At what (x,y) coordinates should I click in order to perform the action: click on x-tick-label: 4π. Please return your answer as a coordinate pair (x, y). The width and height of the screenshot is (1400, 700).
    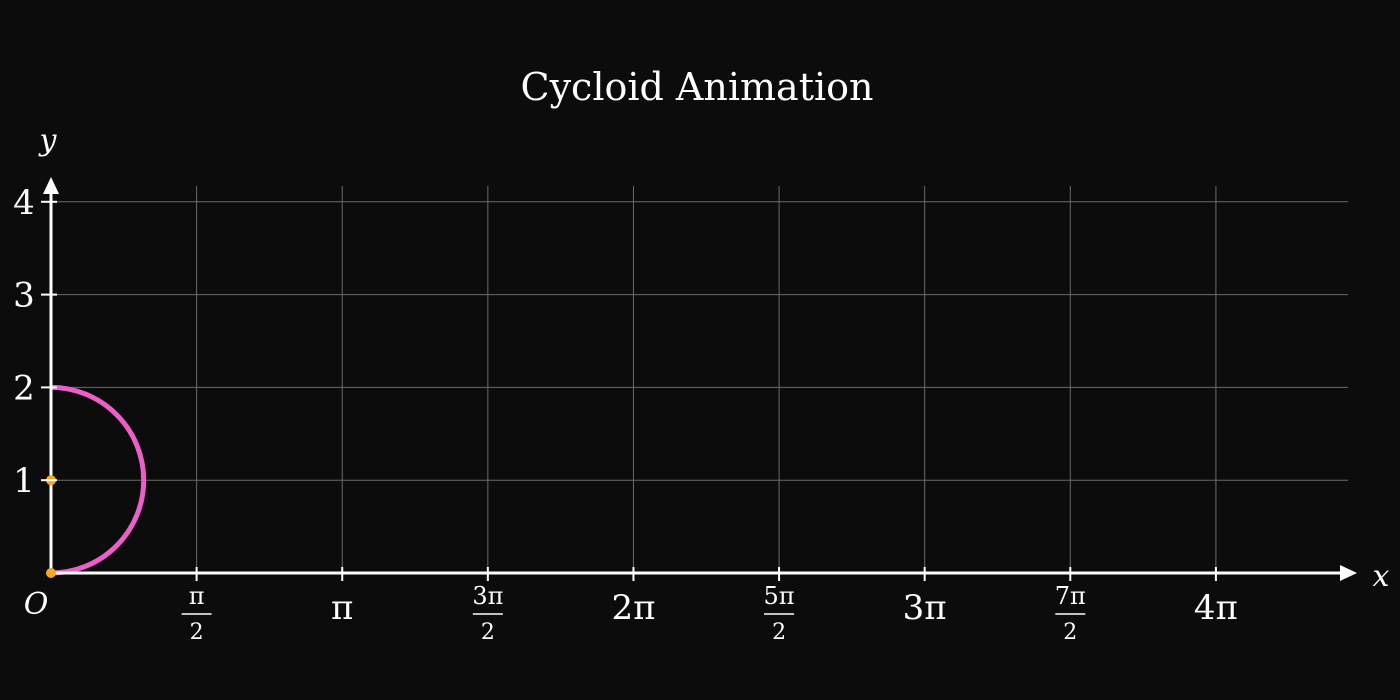
    Looking at the image, I should click on (1216, 608).